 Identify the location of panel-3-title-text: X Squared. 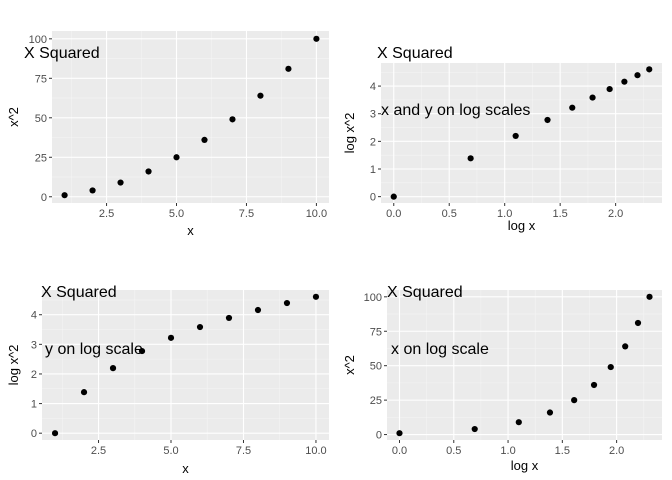
(79, 292).